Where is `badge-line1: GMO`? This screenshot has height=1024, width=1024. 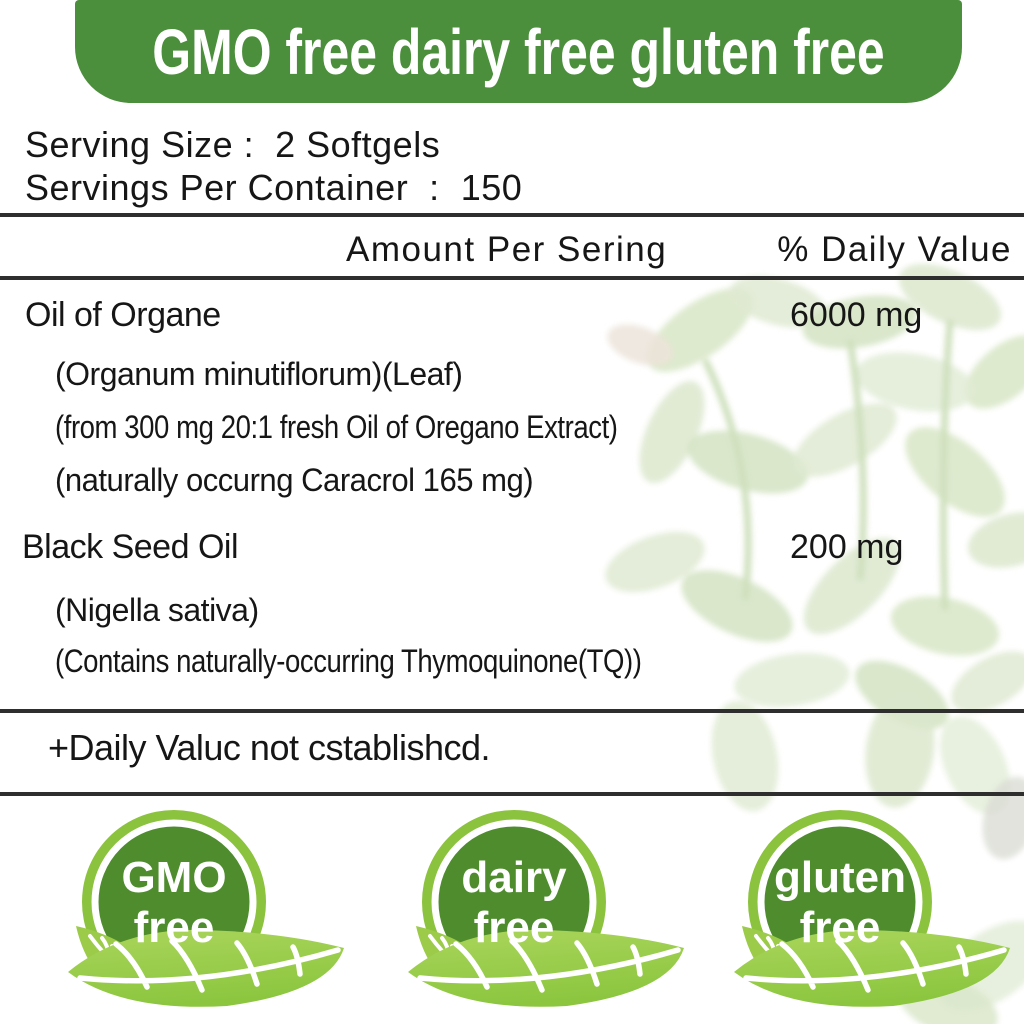
badge-line1: GMO is located at coordinates (173, 877).